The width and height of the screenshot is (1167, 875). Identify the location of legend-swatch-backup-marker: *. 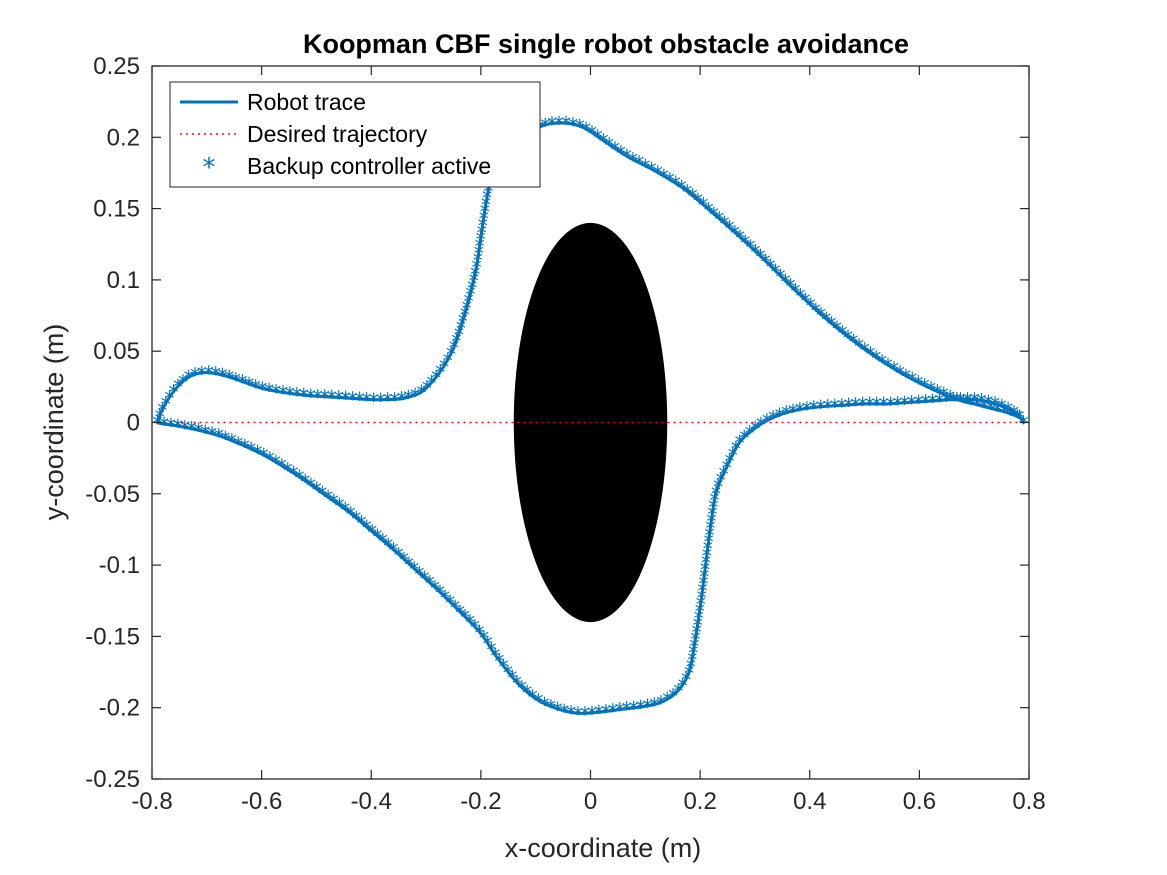
(209, 168).